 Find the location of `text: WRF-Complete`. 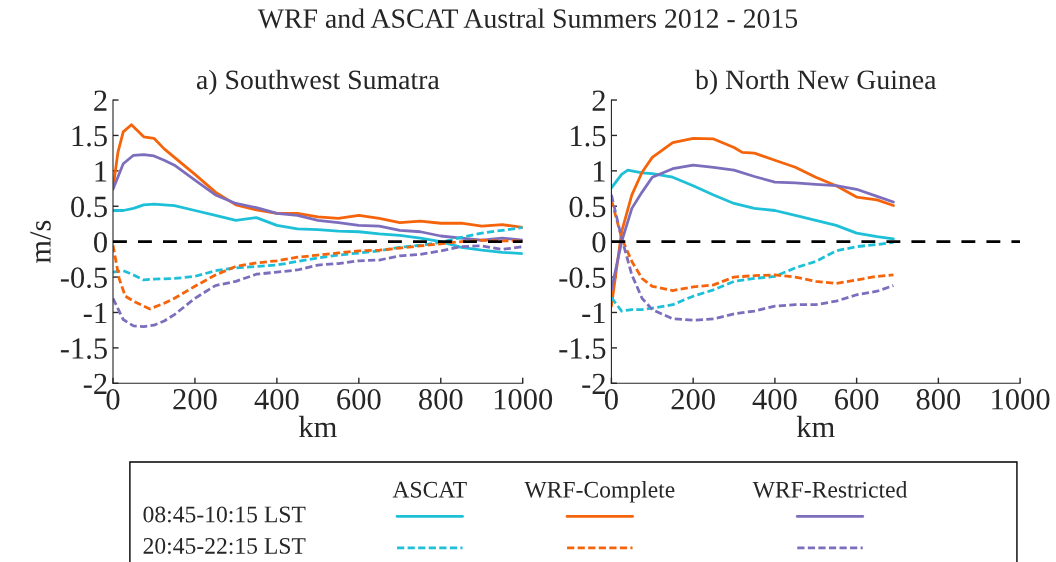

text: WRF-Complete is located at coordinates (599, 492).